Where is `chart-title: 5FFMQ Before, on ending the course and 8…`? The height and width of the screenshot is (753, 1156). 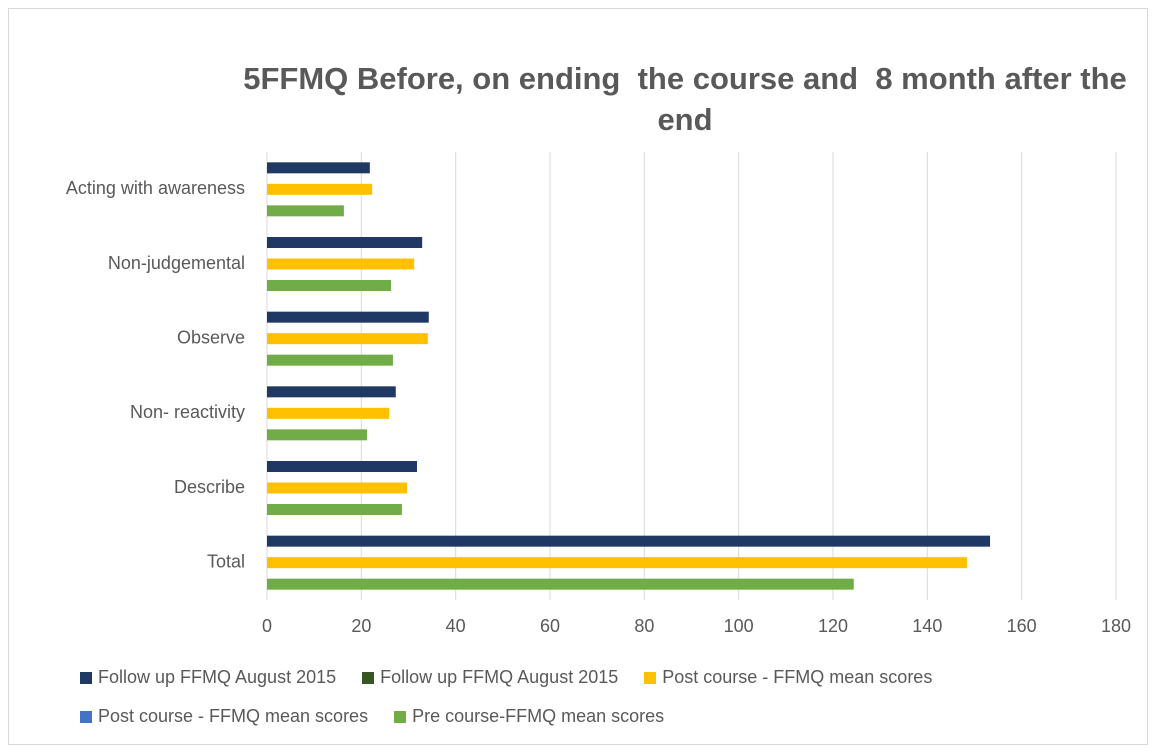 chart-title: 5FFMQ Before, on ending the course and 8… is located at coordinates (689, 99).